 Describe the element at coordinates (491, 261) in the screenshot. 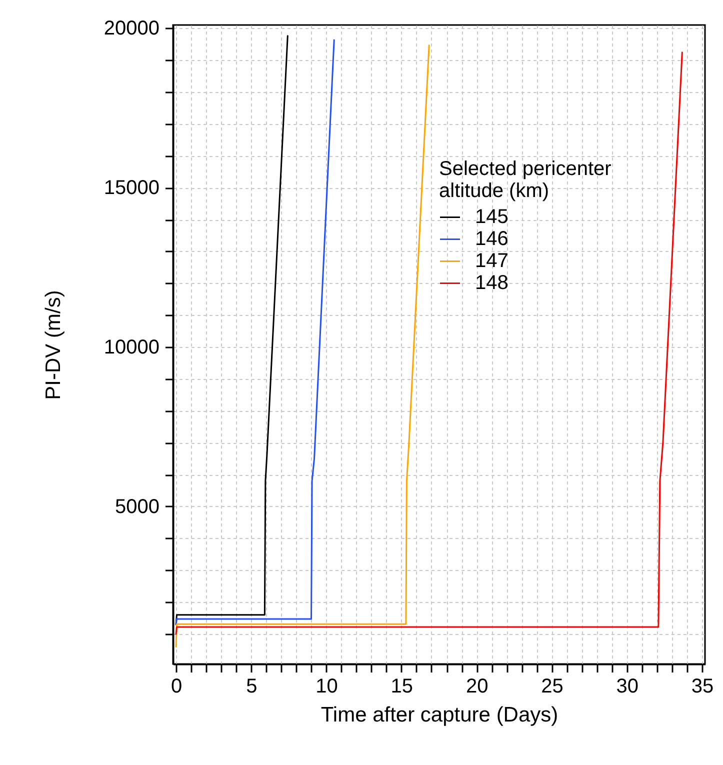

I see `legend-label: 147` at that location.